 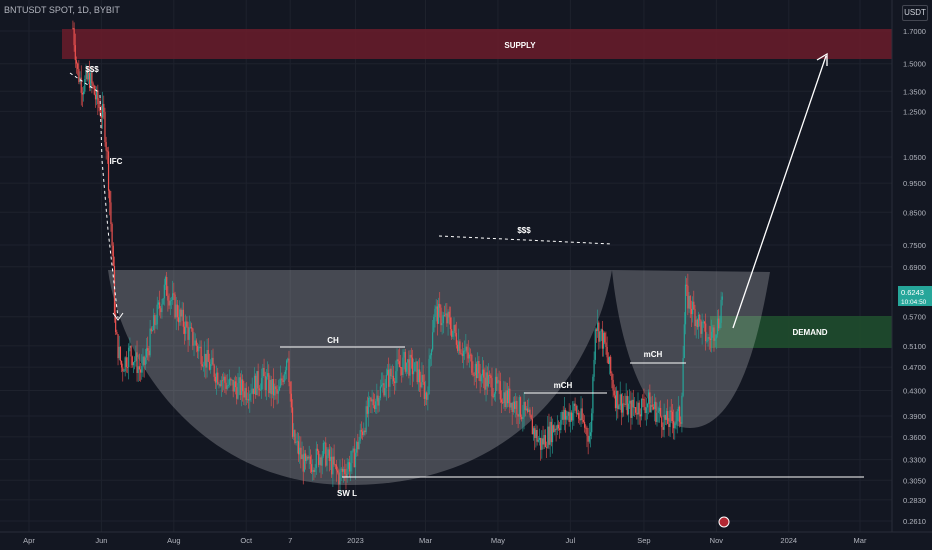 I want to click on event-marker-icon, so click(x=724, y=522).